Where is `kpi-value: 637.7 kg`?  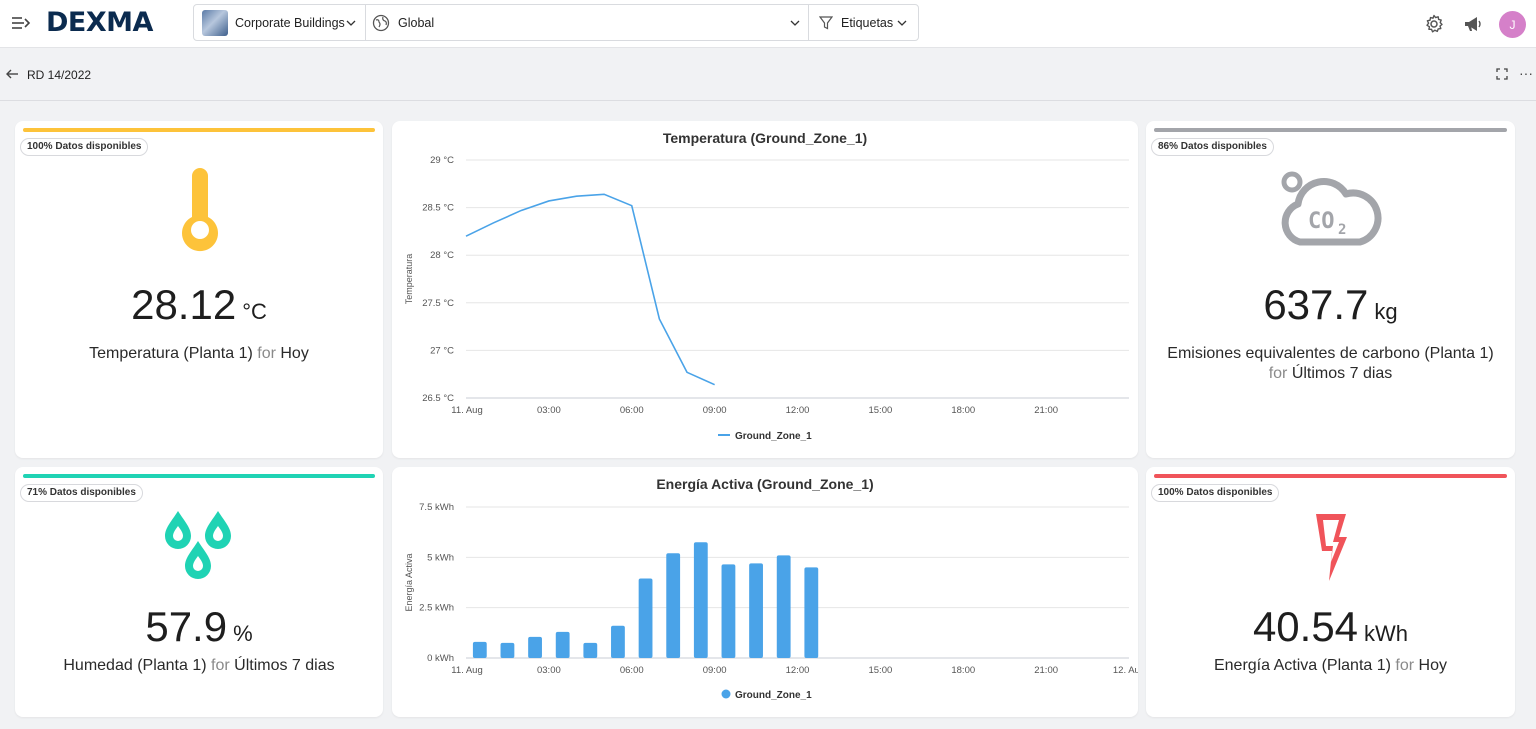 kpi-value: 637.7 kg is located at coordinates (1330, 305).